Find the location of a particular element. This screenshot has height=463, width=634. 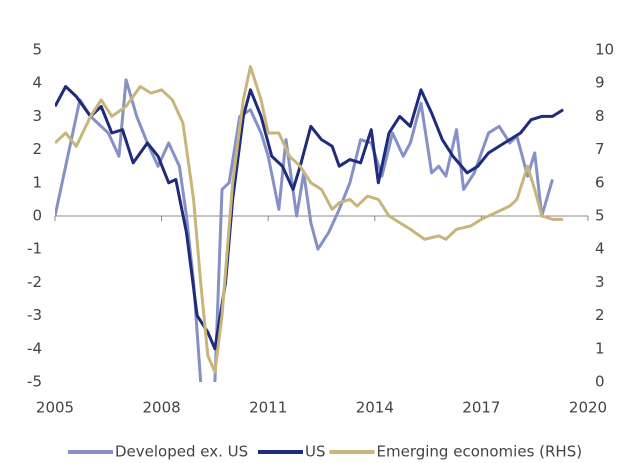

y2-tick-label: 5 is located at coordinates (600, 216).